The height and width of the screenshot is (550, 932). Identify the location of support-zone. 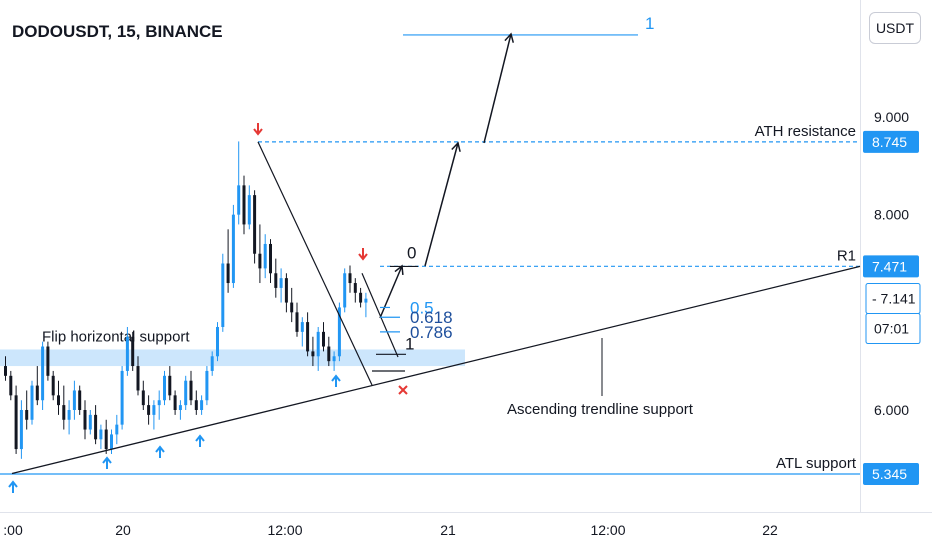
(232, 358).